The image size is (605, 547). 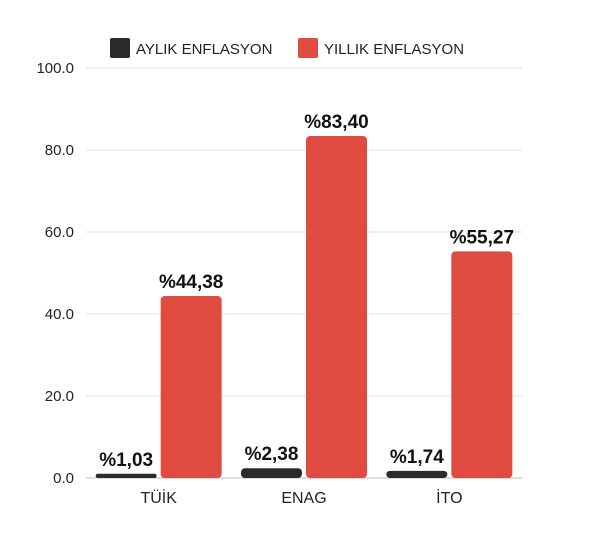 I want to click on x-axis-categories: TÜİK ENAG İTO, so click(x=301, y=497).